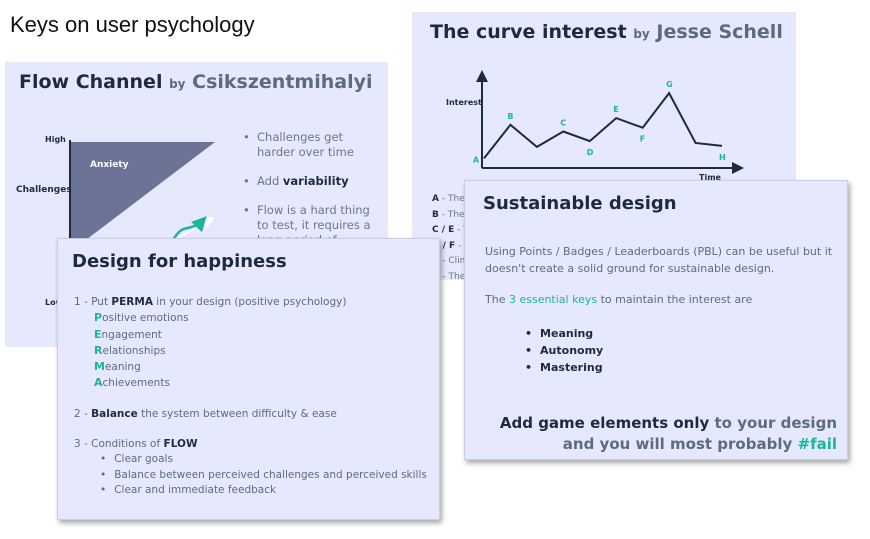  What do you see at coordinates (177, 84) in the screenshot?
I see `flow-by: by` at bounding box center [177, 84].